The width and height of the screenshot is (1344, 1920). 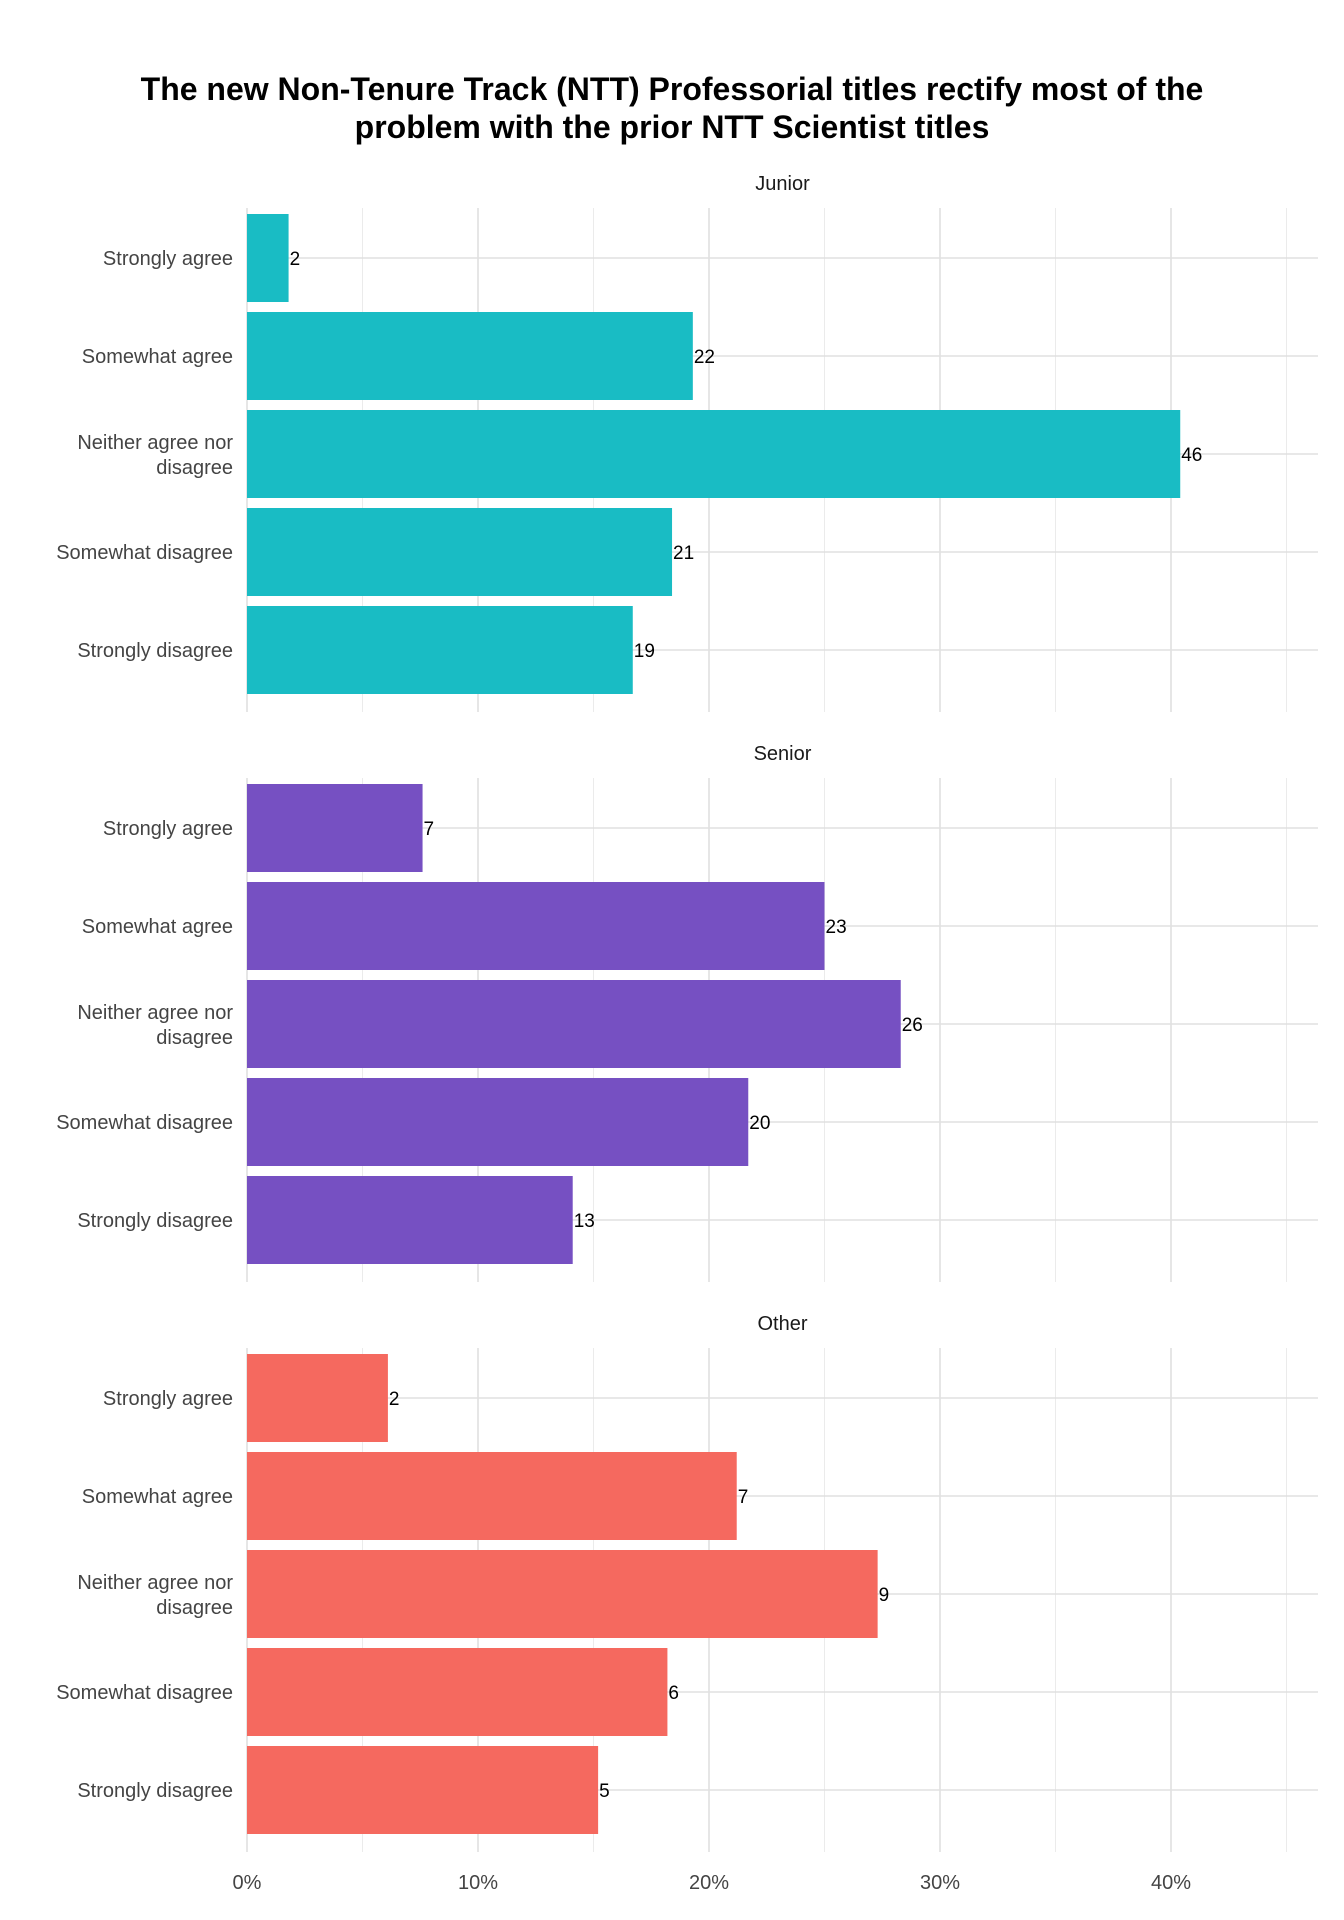 What do you see at coordinates (782, 184) in the screenshot?
I see `panel-strip-label: Junior` at bounding box center [782, 184].